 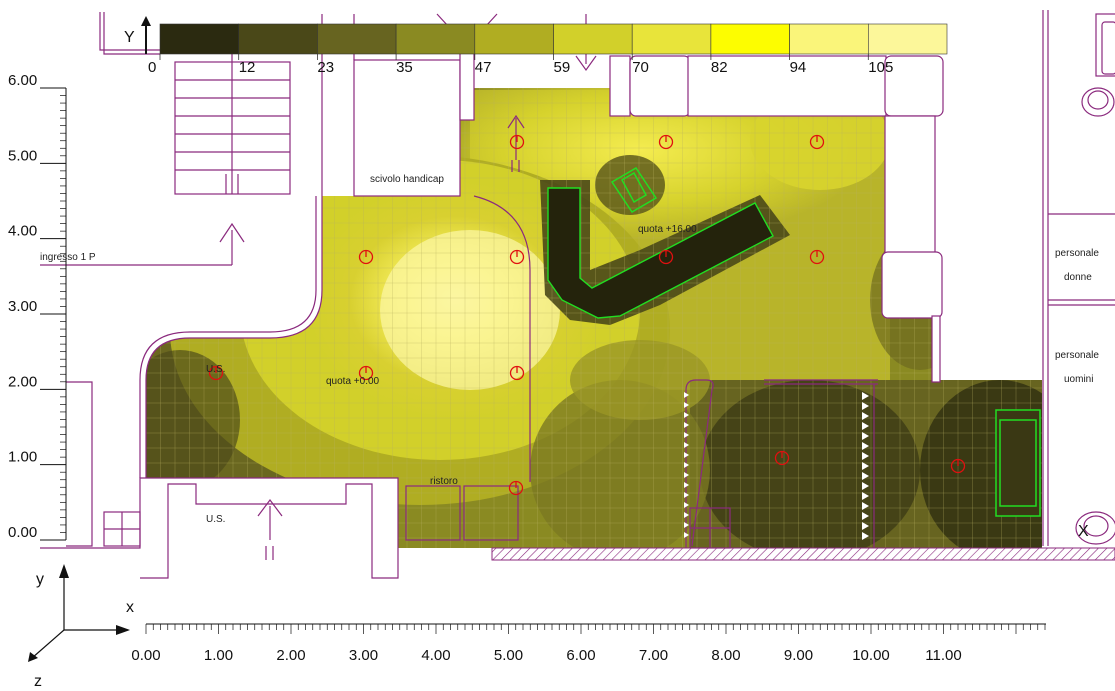 I want to click on label-ingresso: ingresso 1 P, so click(x=68, y=257).